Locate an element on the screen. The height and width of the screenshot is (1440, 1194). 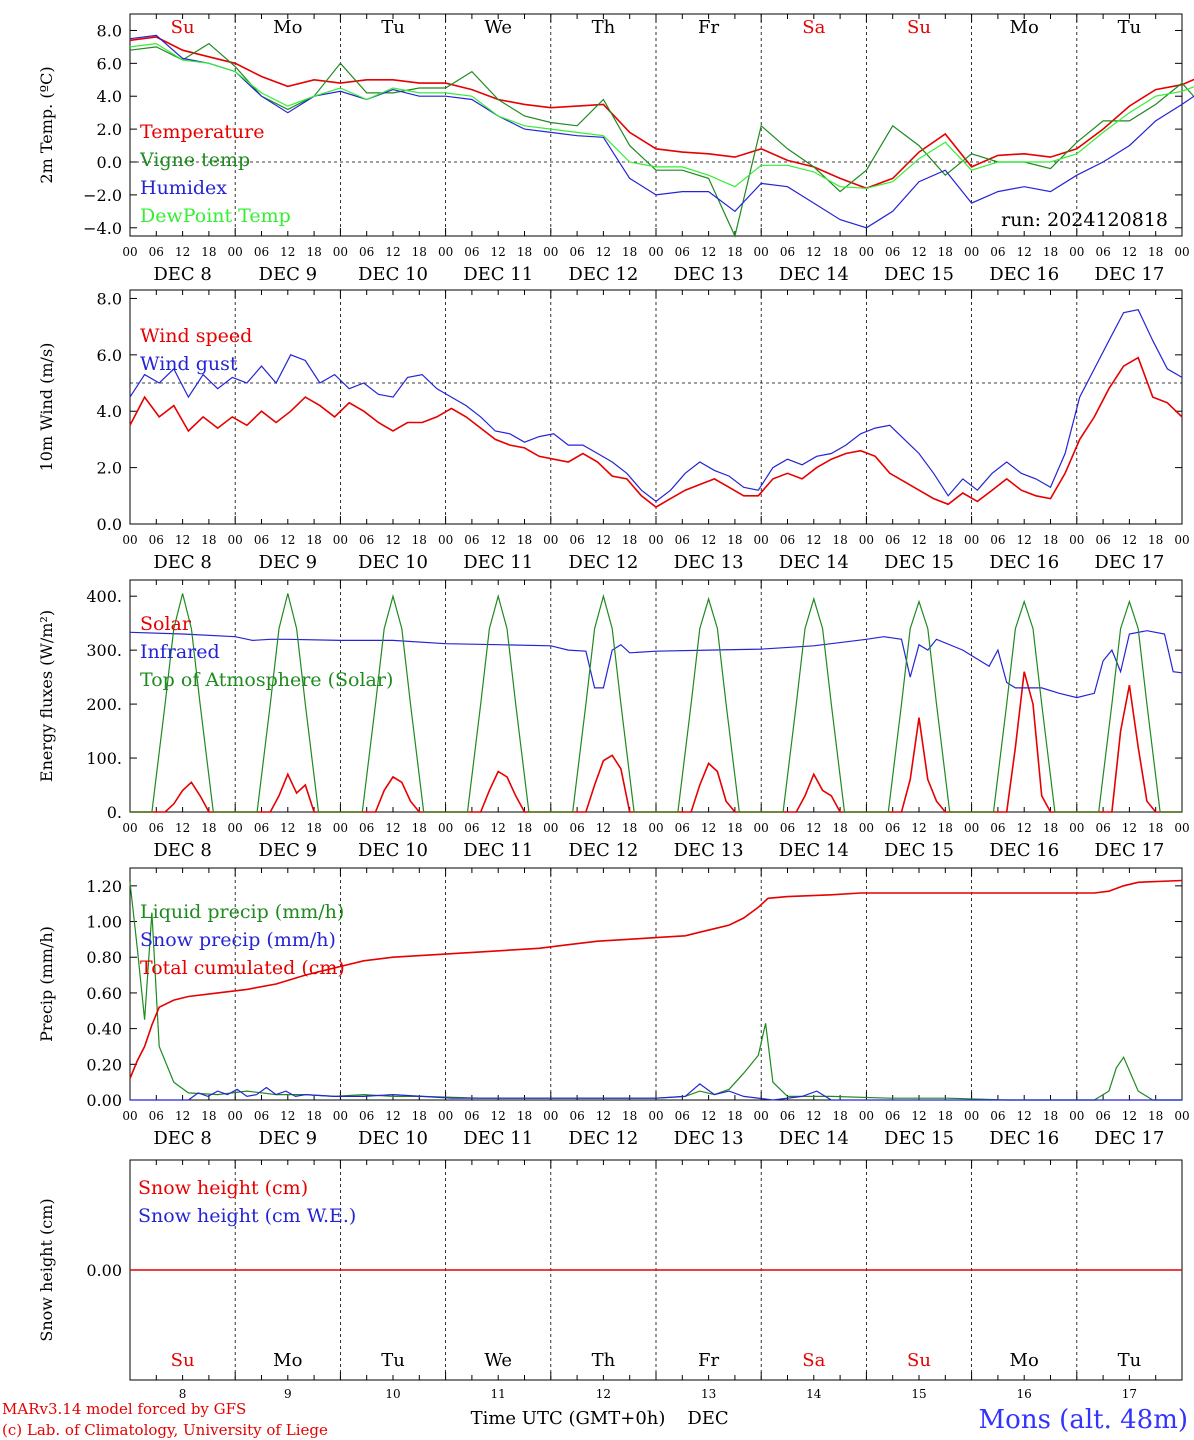
day-of-week-bottom: Mo is located at coordinates (1024, 1360).